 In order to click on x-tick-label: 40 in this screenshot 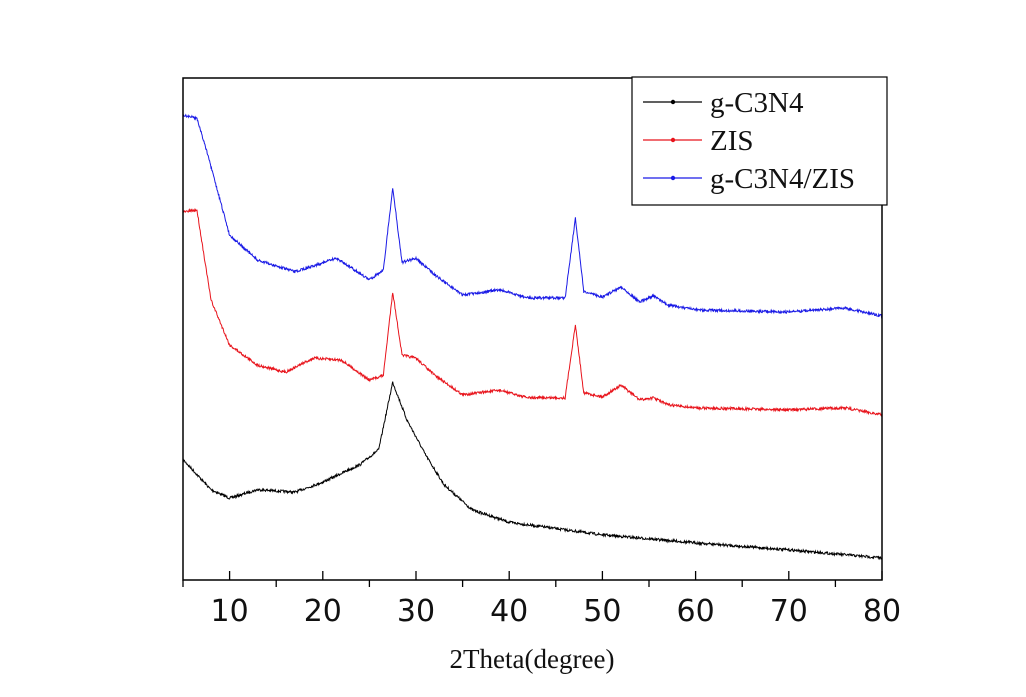, I will do `click(509, 611)`.